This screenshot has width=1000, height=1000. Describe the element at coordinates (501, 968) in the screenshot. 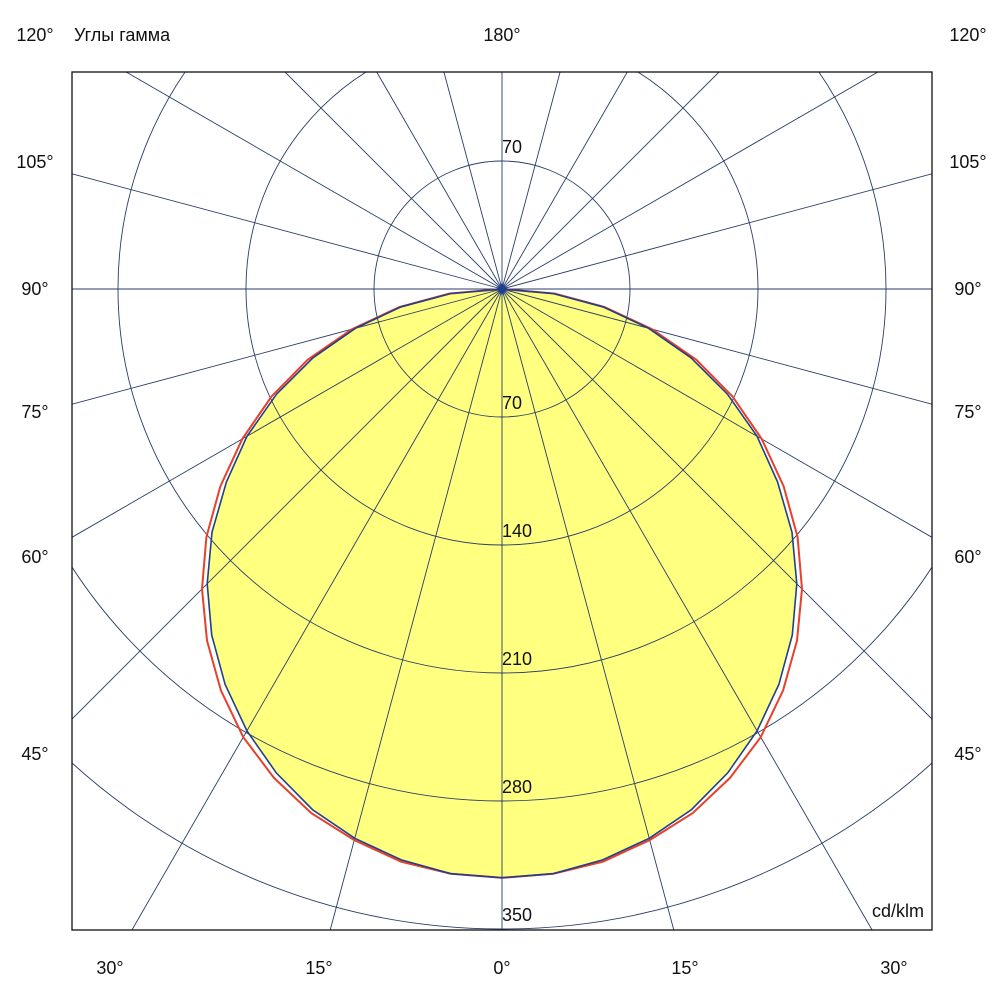

I see `angle-label-bottom: 0°` at that location.